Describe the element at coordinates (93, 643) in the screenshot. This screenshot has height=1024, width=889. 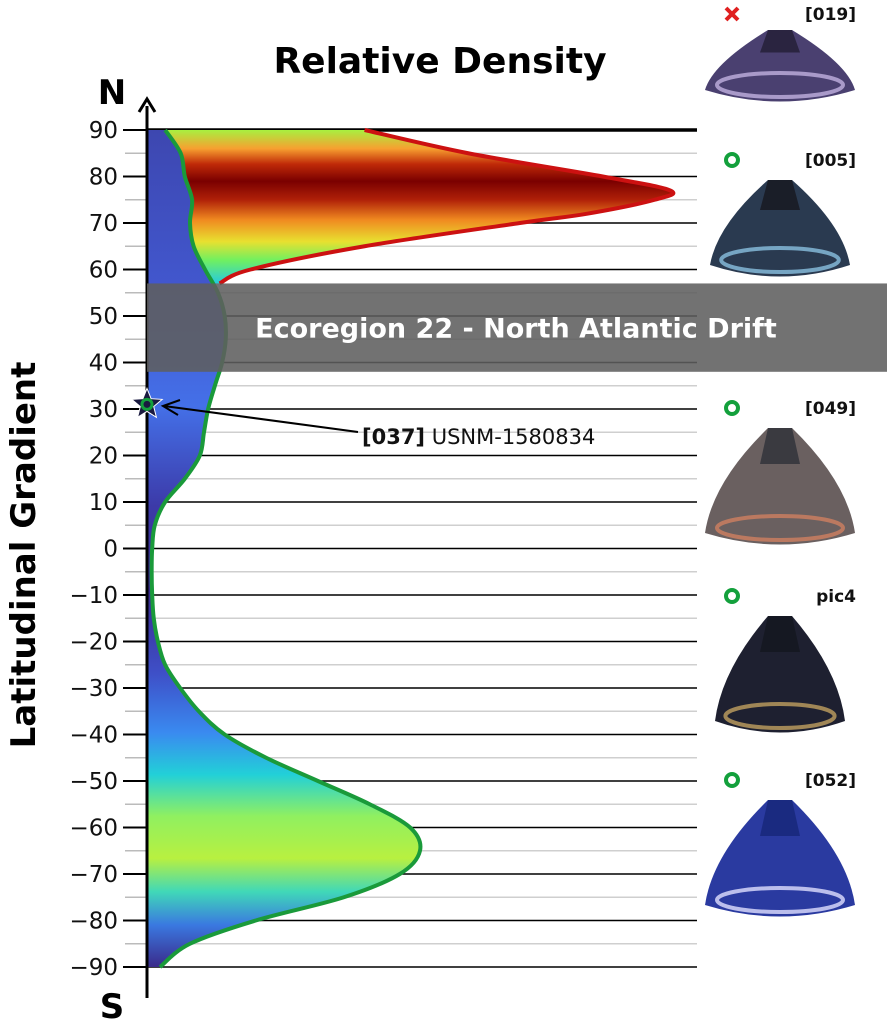
I see `y-tick-label: −20` at that location.